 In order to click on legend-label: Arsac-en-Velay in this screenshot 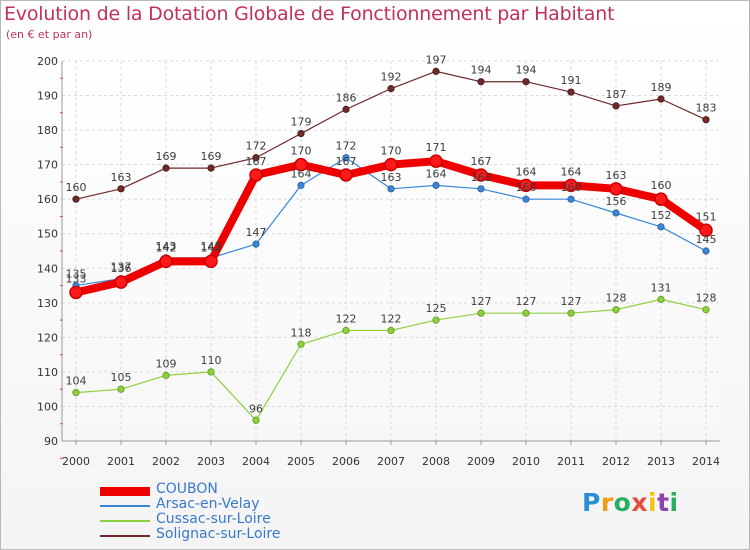, I will do `click(208, 504)`.